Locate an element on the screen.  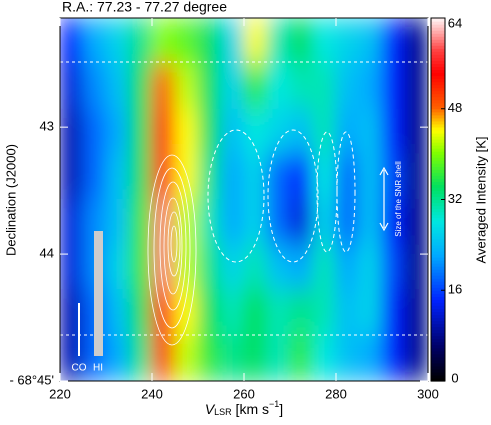
y-axis-label: Declination (J2000) is located at coordinates (10, 200).